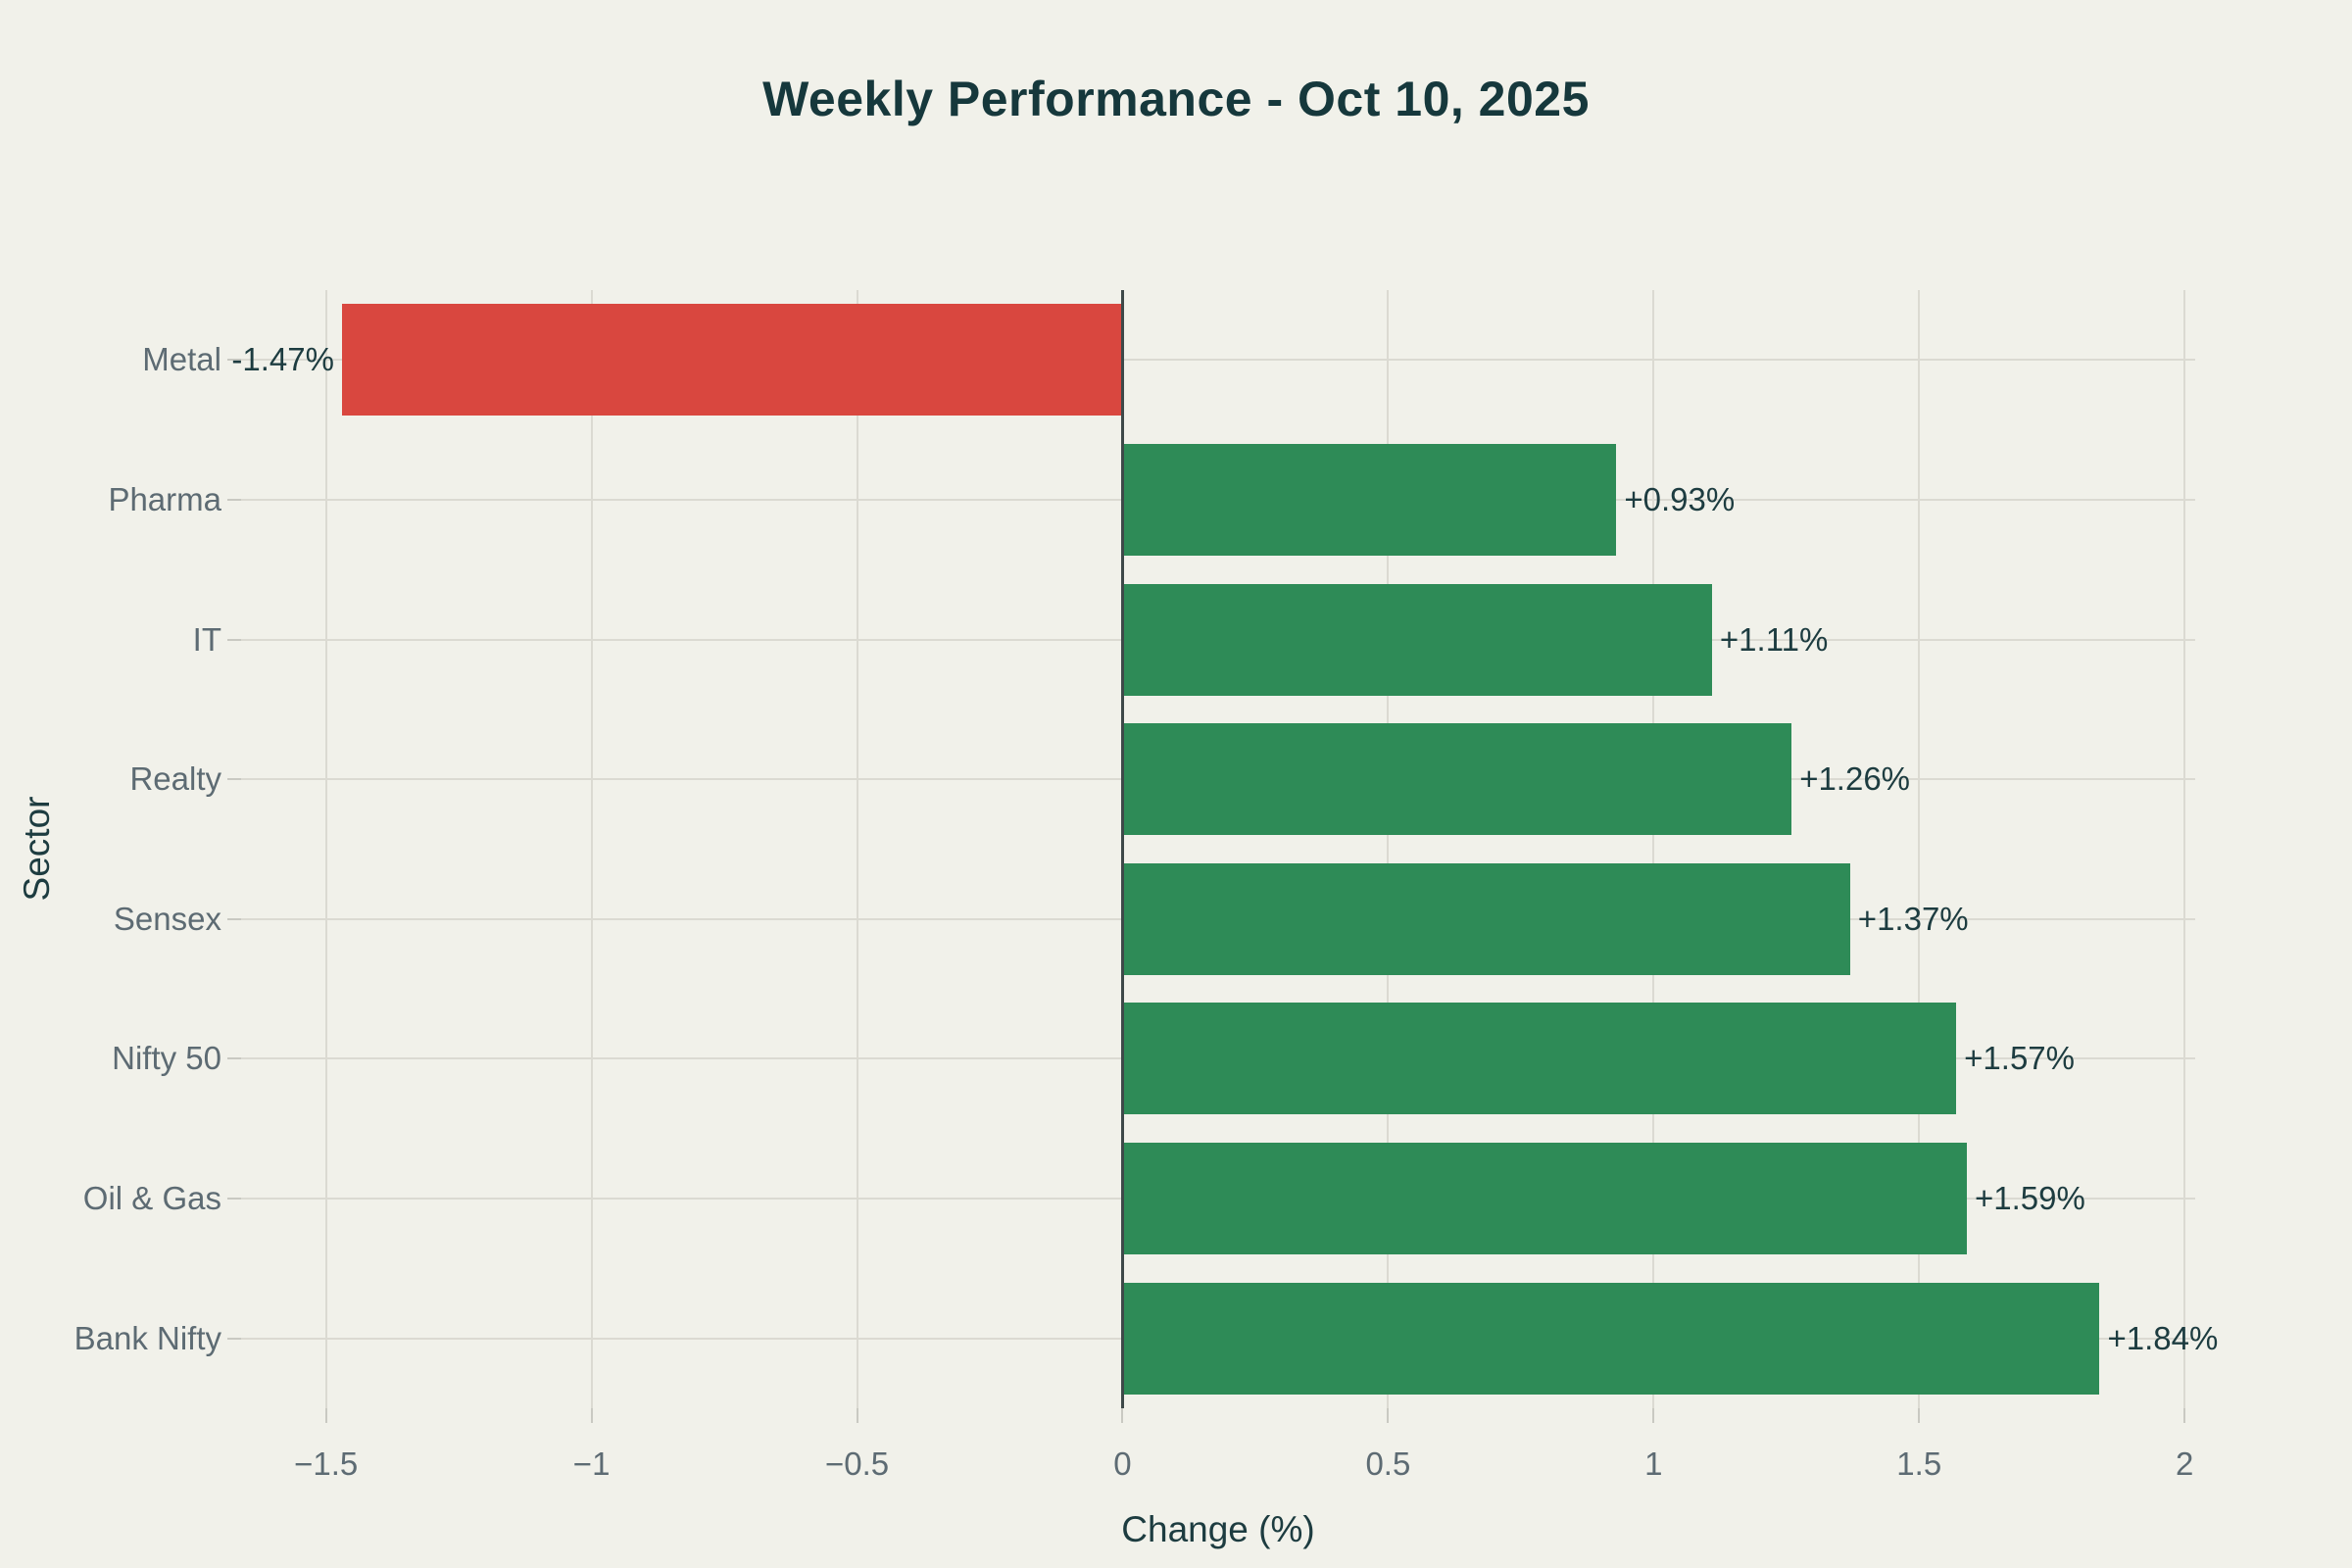  What do you see at coordinates (282, 359) in the screenshot?
I see `bar-value-label: -1.47%` at bounding box center [282, 359].